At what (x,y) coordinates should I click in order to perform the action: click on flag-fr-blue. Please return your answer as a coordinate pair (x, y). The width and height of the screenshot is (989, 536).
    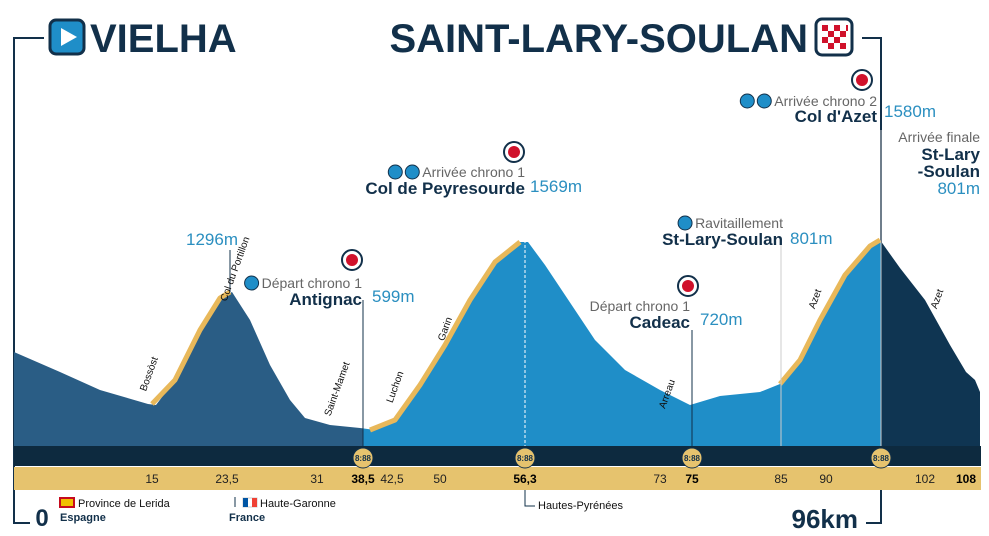
    Looking at the image, I should click on (245, 502).